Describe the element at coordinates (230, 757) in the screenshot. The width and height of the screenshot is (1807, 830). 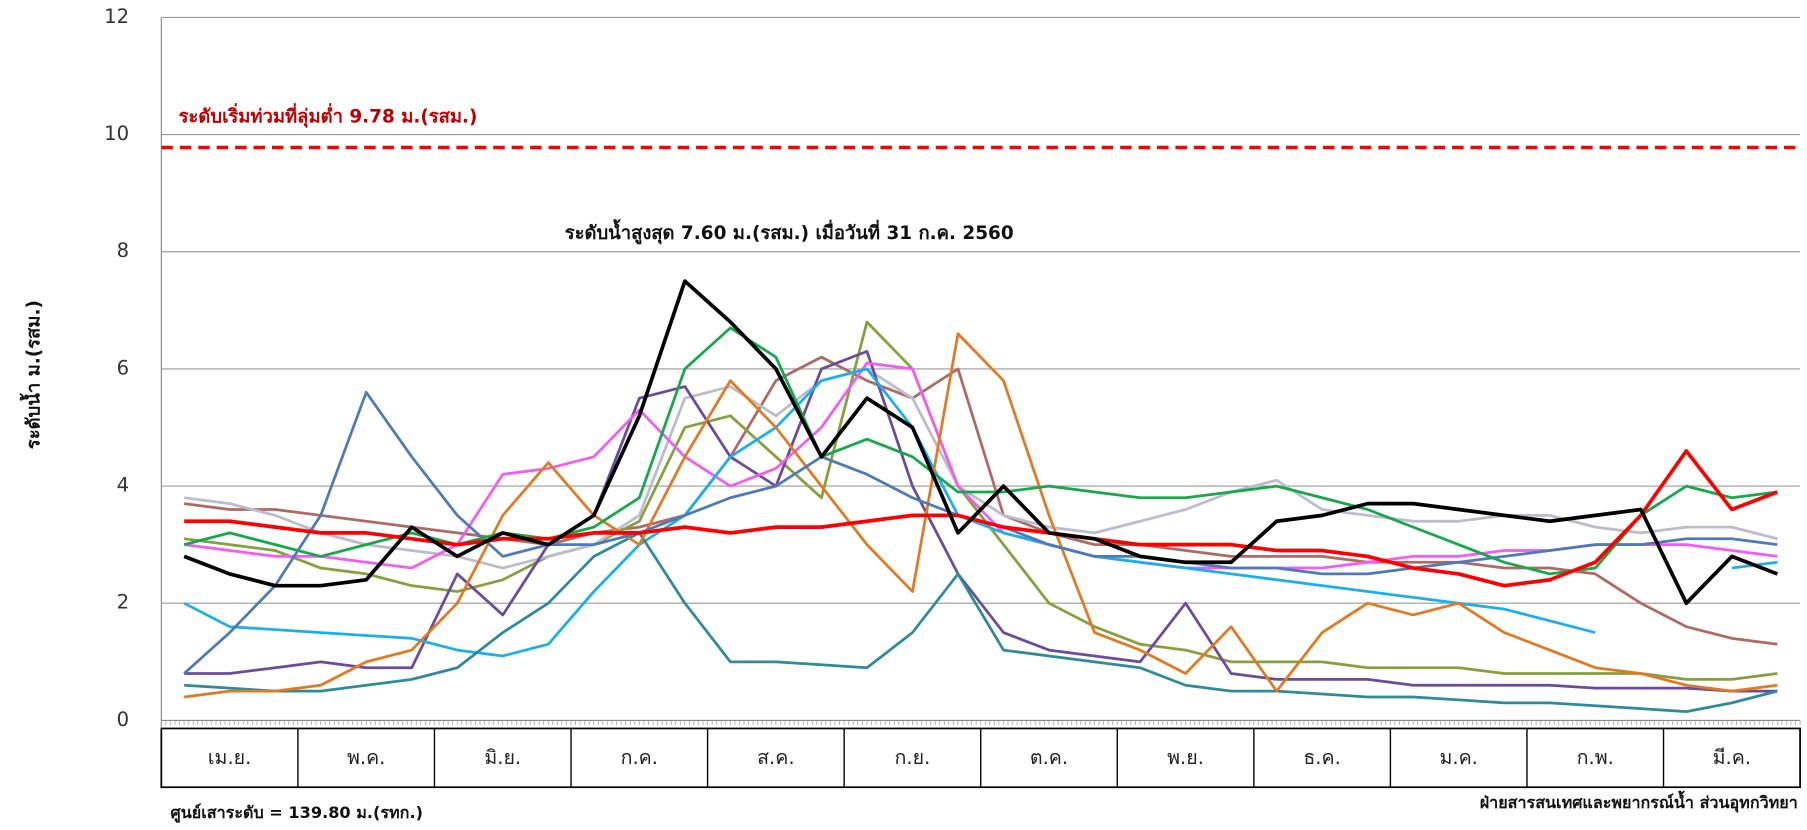
I see `x-tick-label: เม.ย.` at that location.